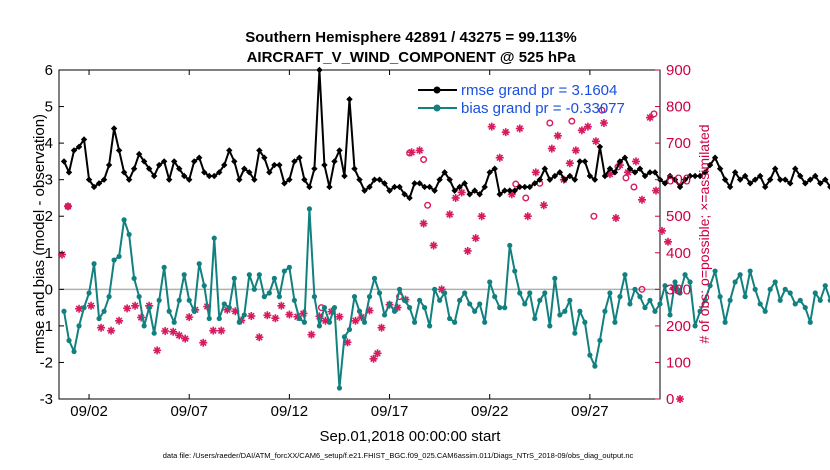  I want to click on legend-bias-label: bias grand pr = -0.33077, so click(543, 108).